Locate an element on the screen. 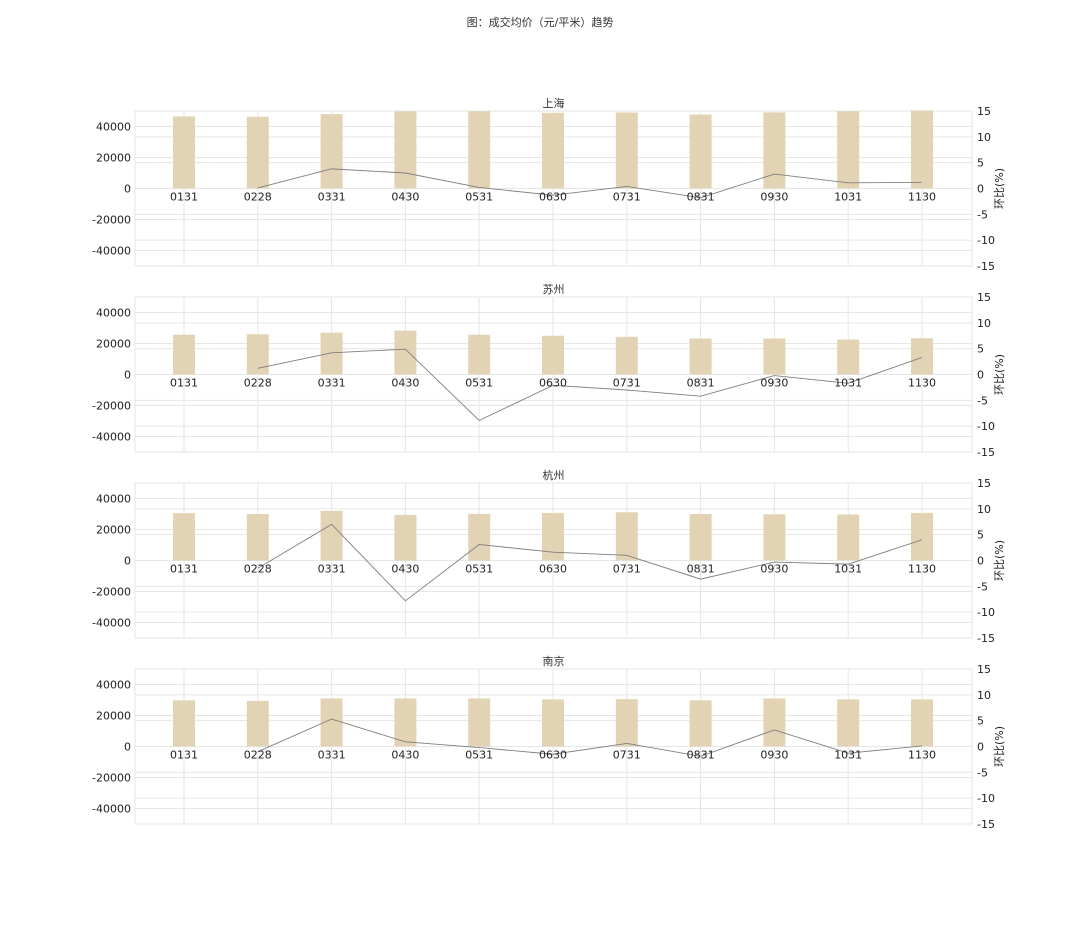  panel-title: 苏州 is located at coordinates (554, 289).